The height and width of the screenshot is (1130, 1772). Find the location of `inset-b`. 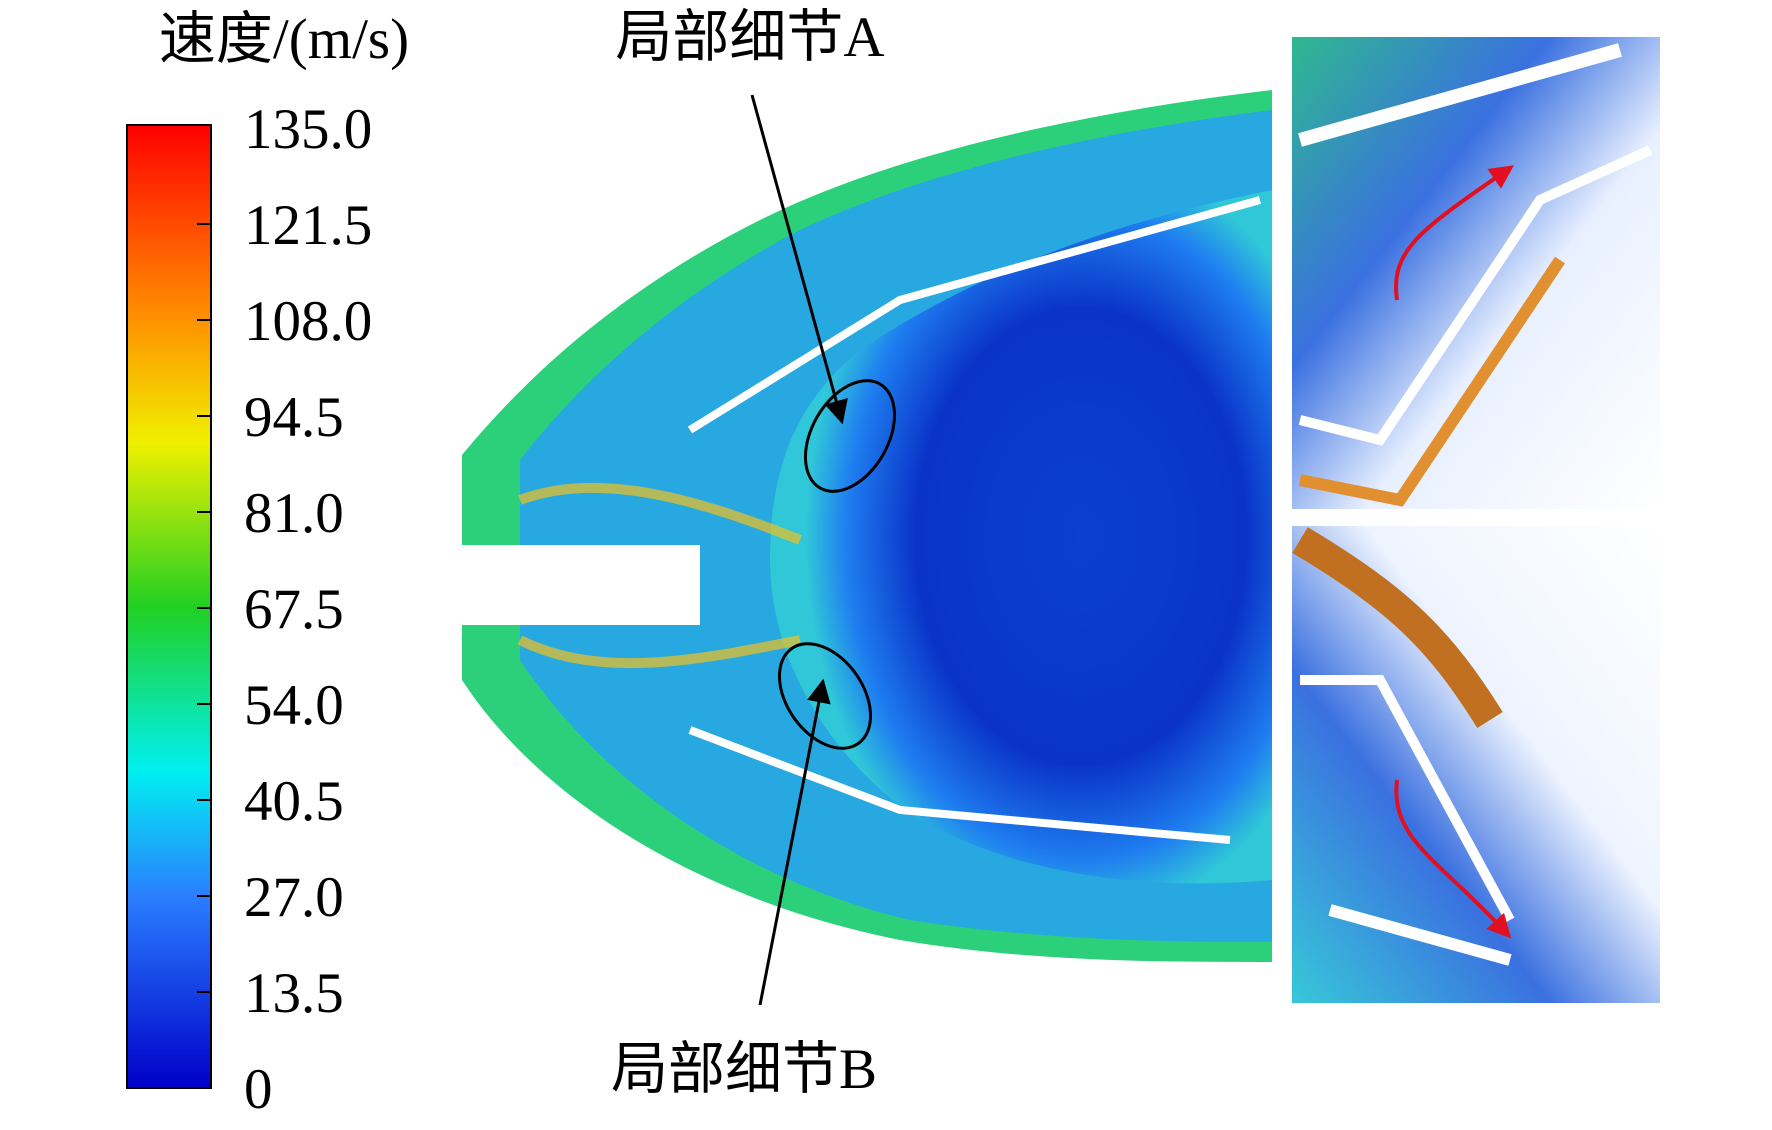

inset-b is located at coordinates (1476, 764).